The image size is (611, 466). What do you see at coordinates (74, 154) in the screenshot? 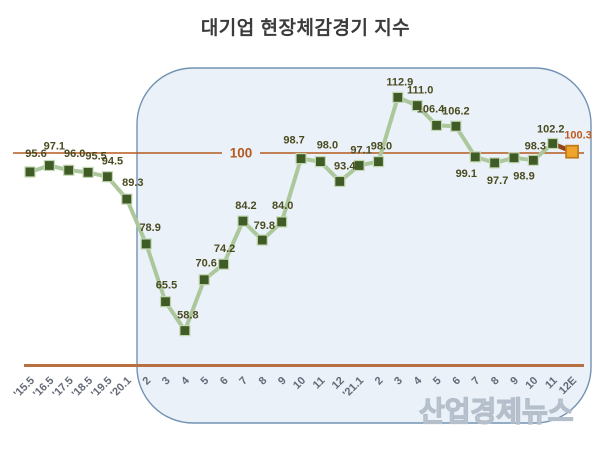
I see `data-point-label: 96.0` at bounding box center [74, 154].